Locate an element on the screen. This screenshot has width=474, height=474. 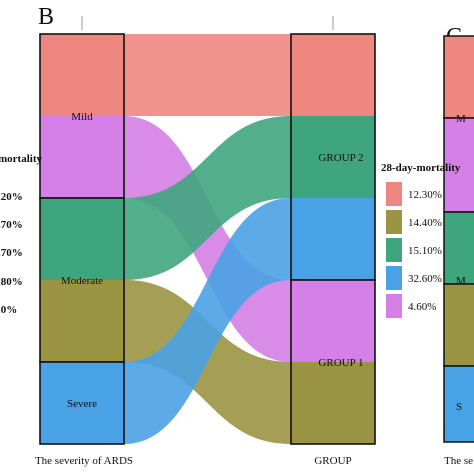
left-clip-item: .0% is located at coordinates (8, 310).